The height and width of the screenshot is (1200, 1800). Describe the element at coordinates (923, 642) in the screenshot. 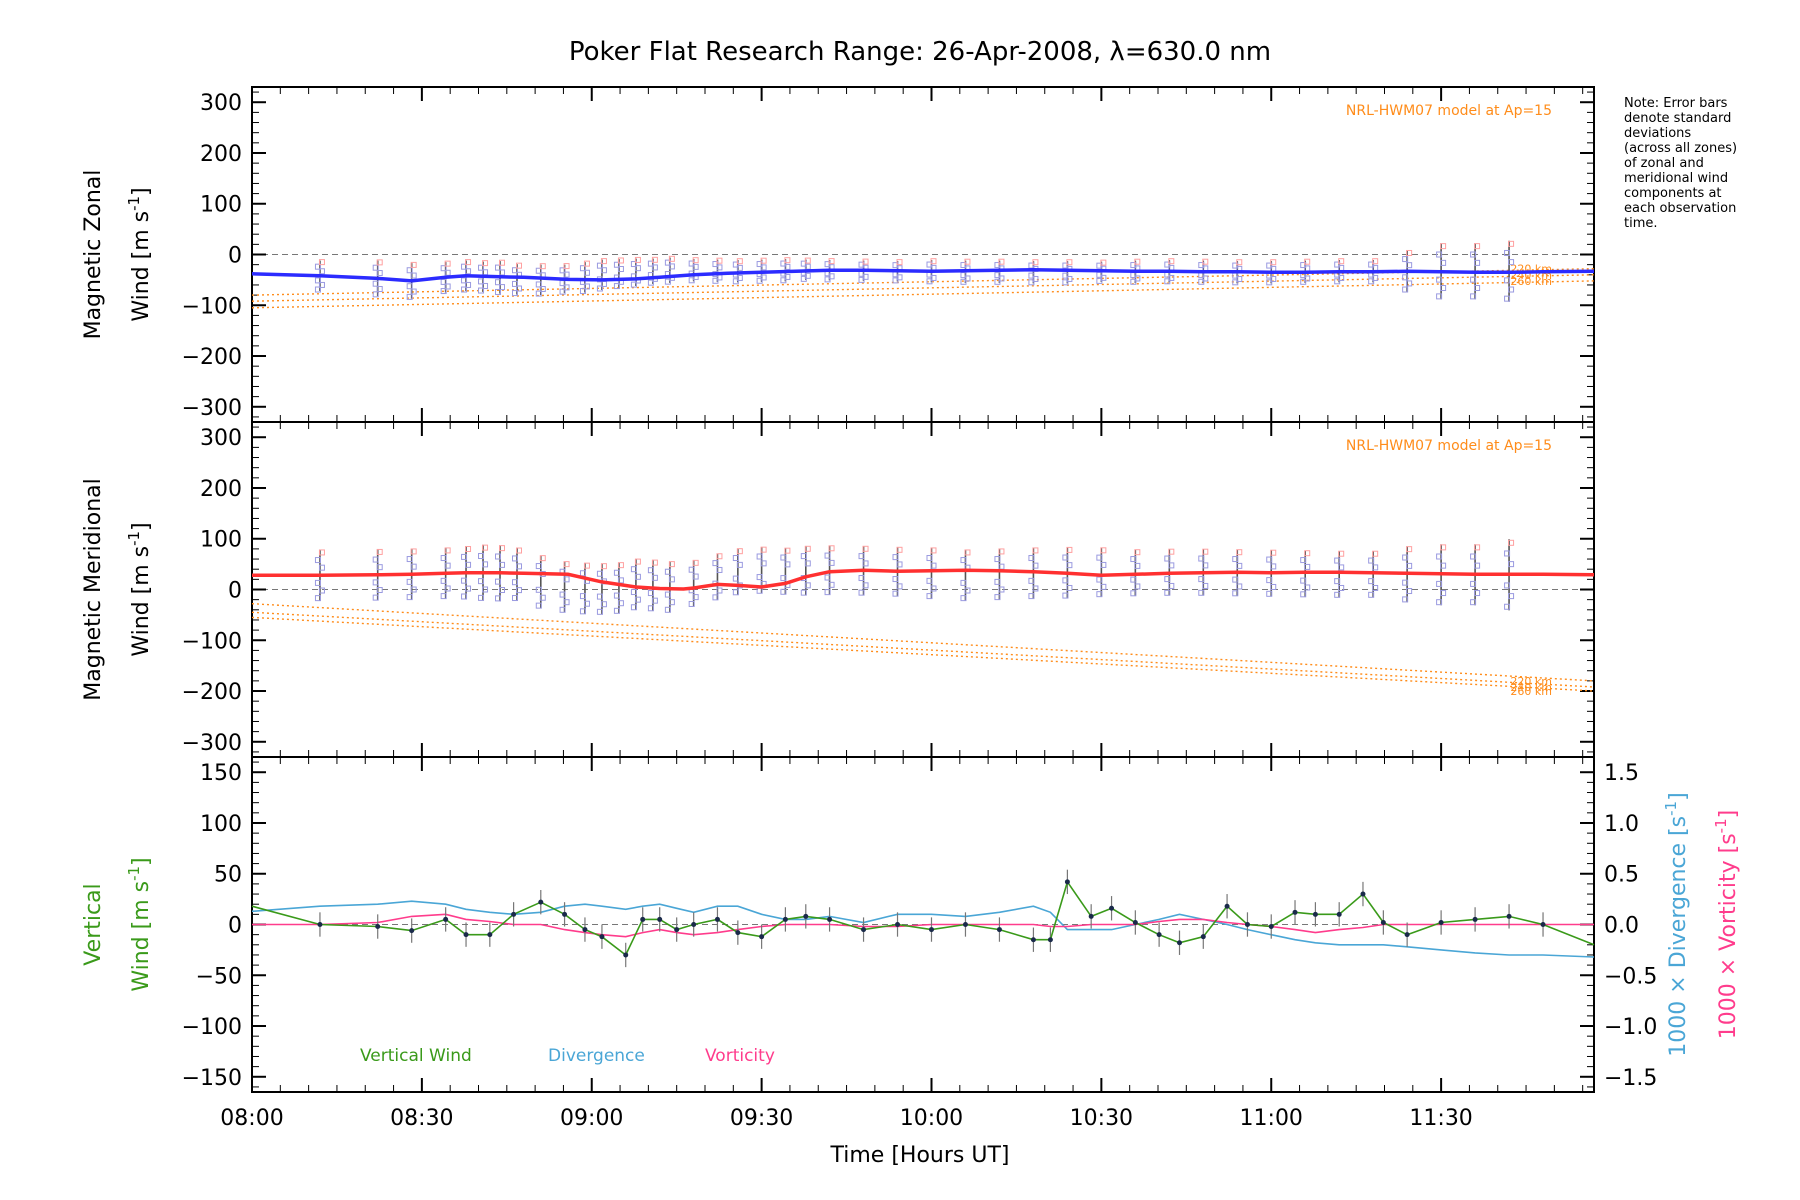

I see `meridional-model-curve` at that location.